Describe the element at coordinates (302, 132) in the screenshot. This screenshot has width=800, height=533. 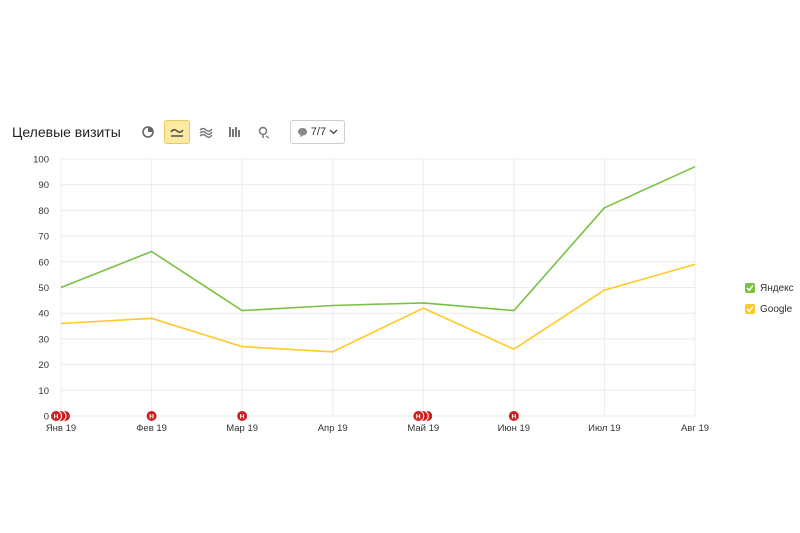
I see `speech-bubble-icon` at that location.